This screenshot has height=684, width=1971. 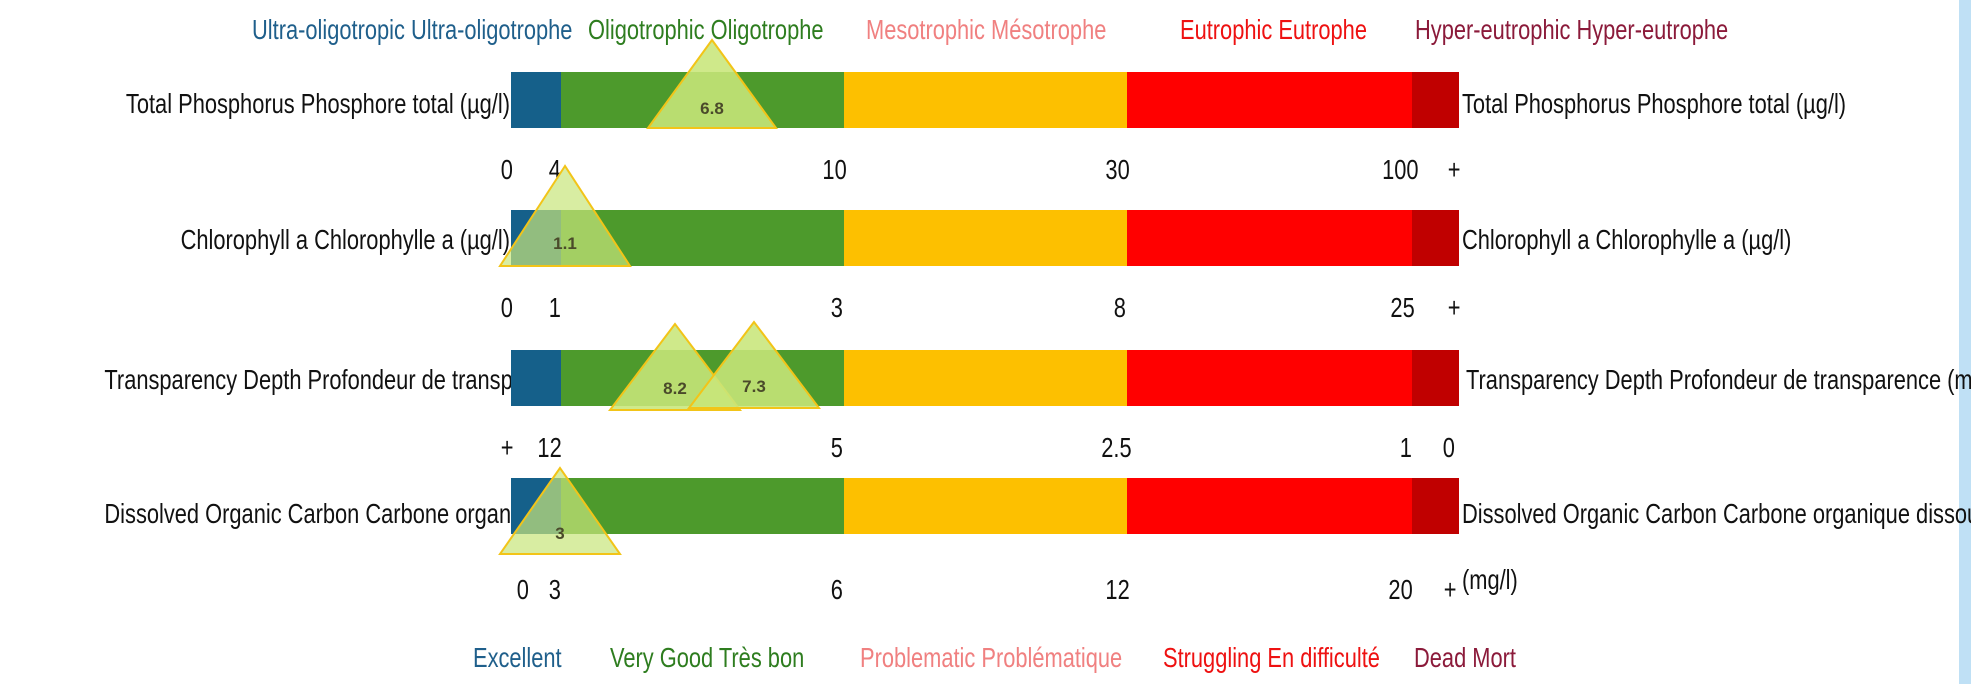 What do you see at coordinates (991, 657) in the screenshot?
I see `rating-problematic: Problematic Problématique` at bounding box center [991, 657].